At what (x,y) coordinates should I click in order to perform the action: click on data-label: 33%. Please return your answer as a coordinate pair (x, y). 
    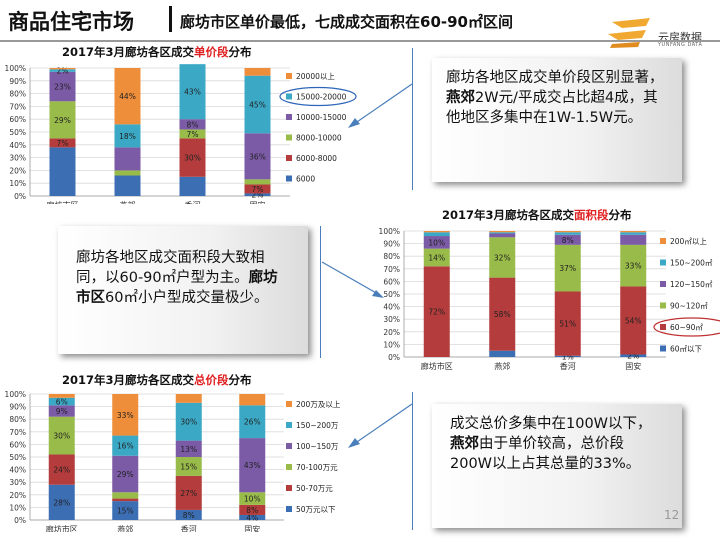
    Looking at the image, I should click on (633, 266).